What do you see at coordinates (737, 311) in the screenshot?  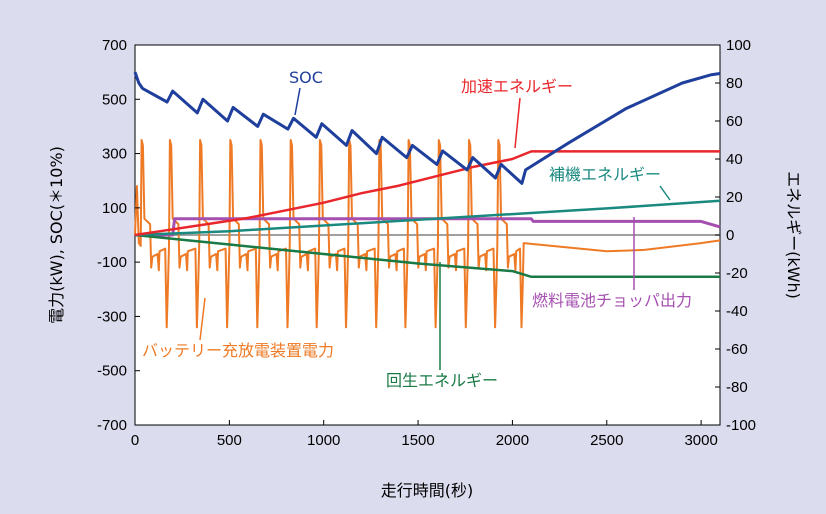 I see `y2-tick-label: -40` at bounding box center [737, 311].